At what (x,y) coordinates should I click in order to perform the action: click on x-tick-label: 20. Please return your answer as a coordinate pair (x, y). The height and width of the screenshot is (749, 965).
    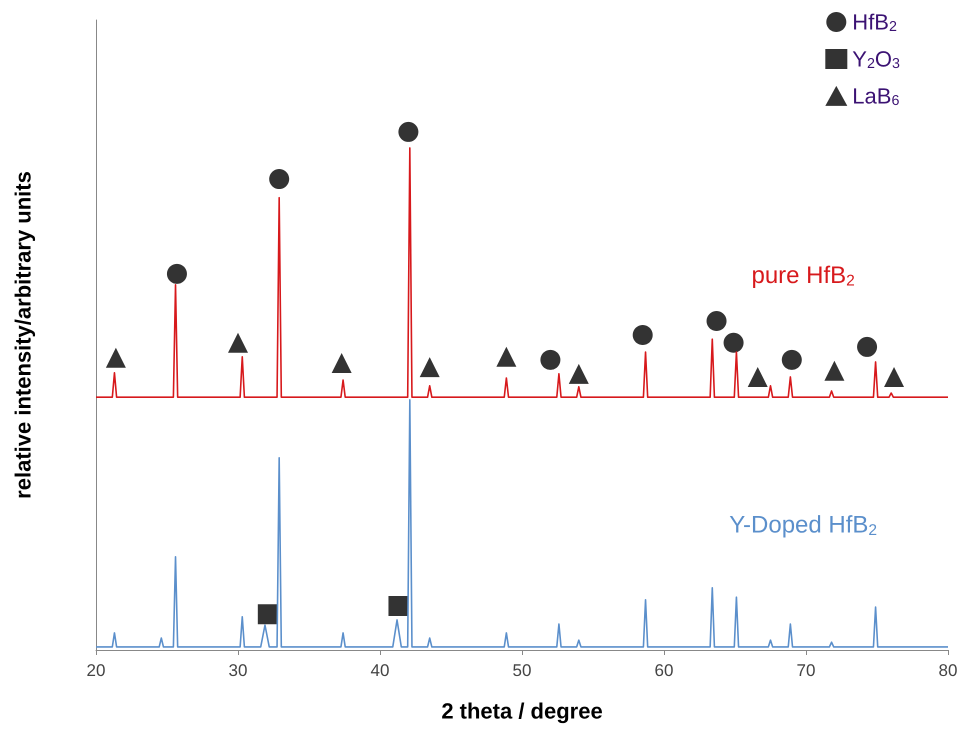
    Looking at the image, I should click on (96, 670).